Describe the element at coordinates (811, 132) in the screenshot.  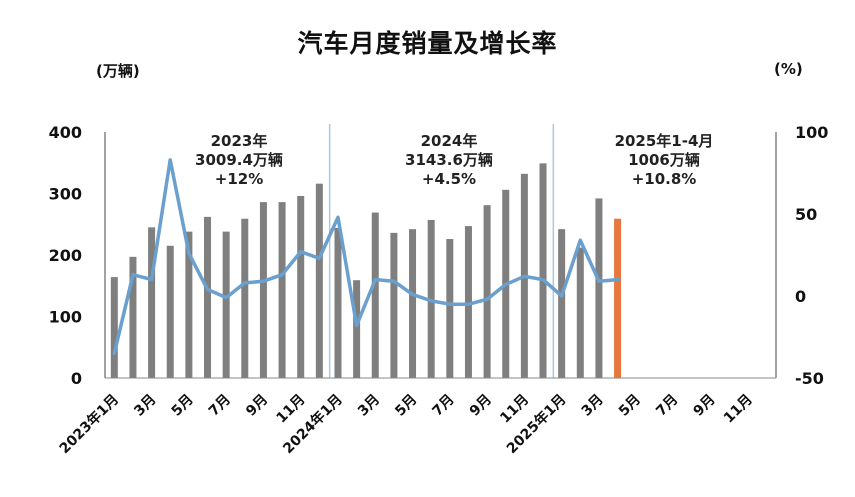
I see `right-tick-label: 100` at that location.